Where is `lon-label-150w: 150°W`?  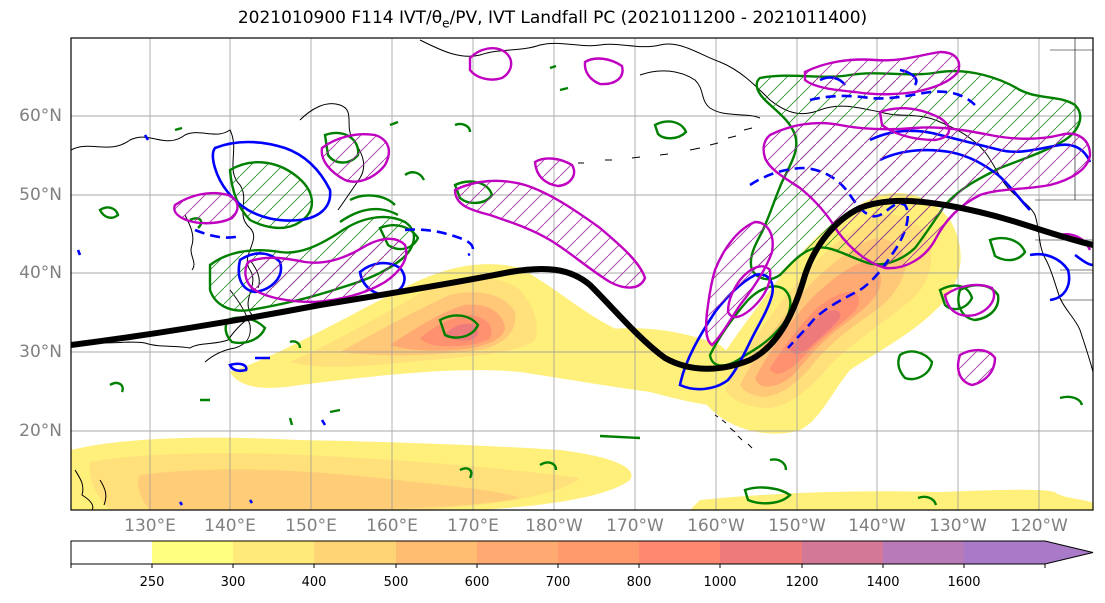 lon-label-150w: 150°W is located at coordinates (797, 526).